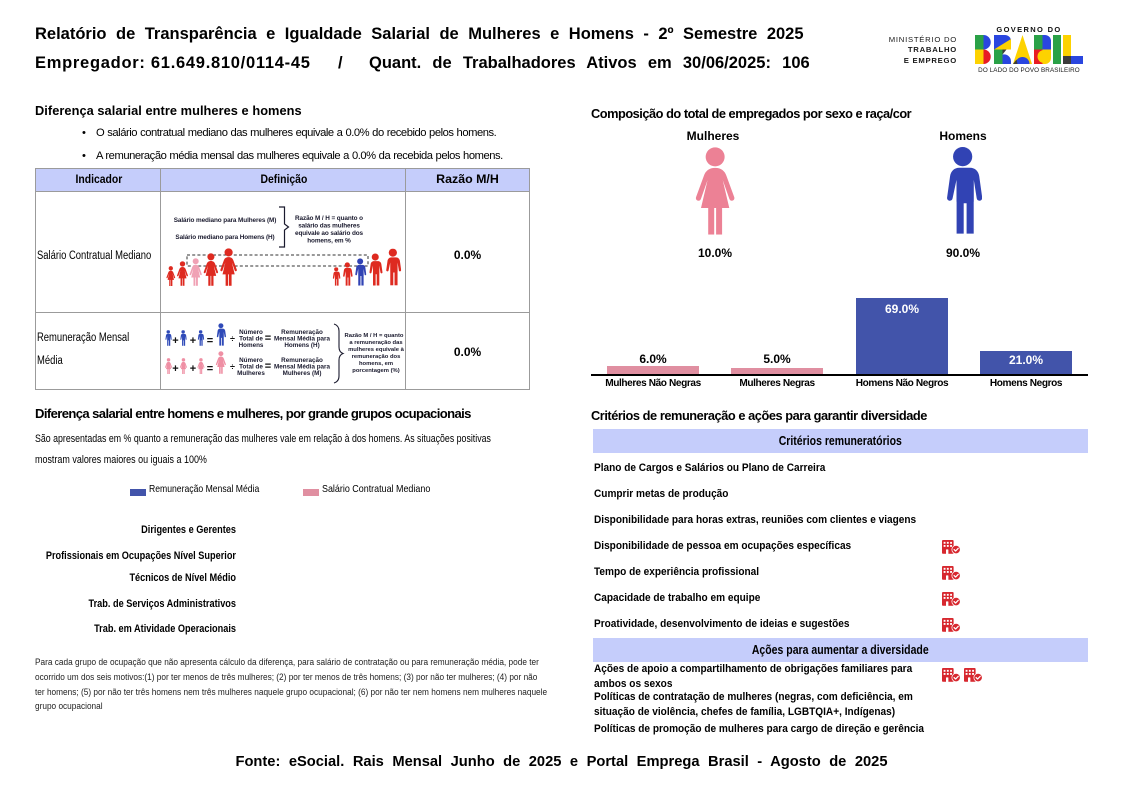  I want to click on svg-text: Homens (H), so click(301, 345).